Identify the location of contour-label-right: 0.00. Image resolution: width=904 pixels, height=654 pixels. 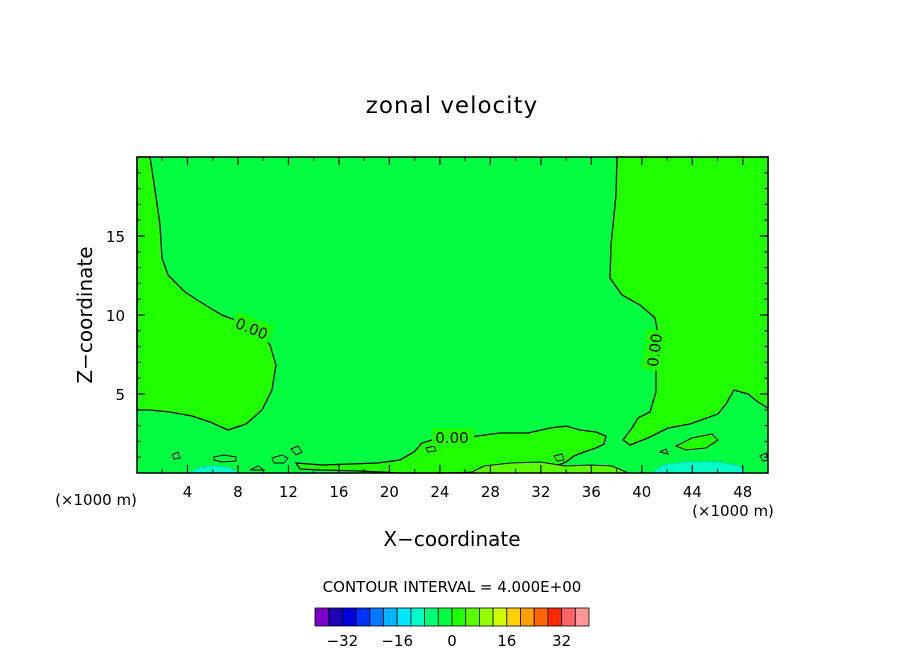
(655, 350).